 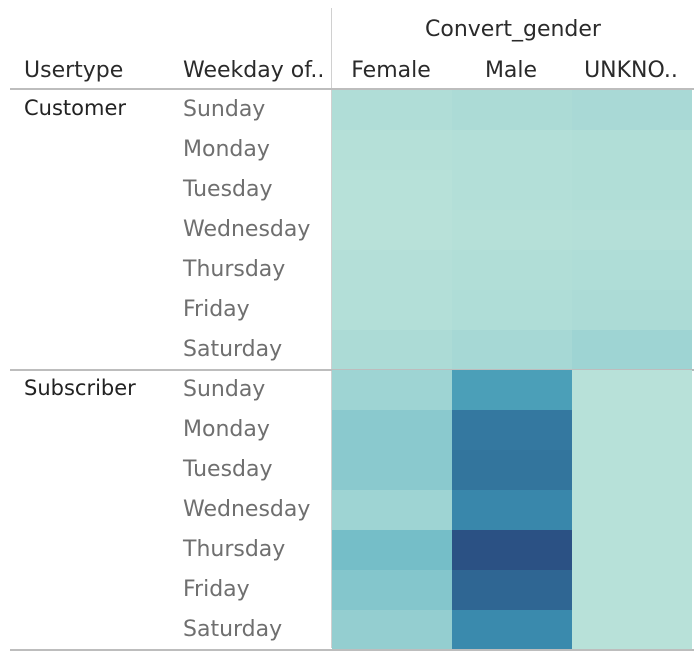 What do you see at coordinates (80, 388) in the screenshot?
I see `usertype-label-subscriber: Subscriber` at bounding box center [80, 388].